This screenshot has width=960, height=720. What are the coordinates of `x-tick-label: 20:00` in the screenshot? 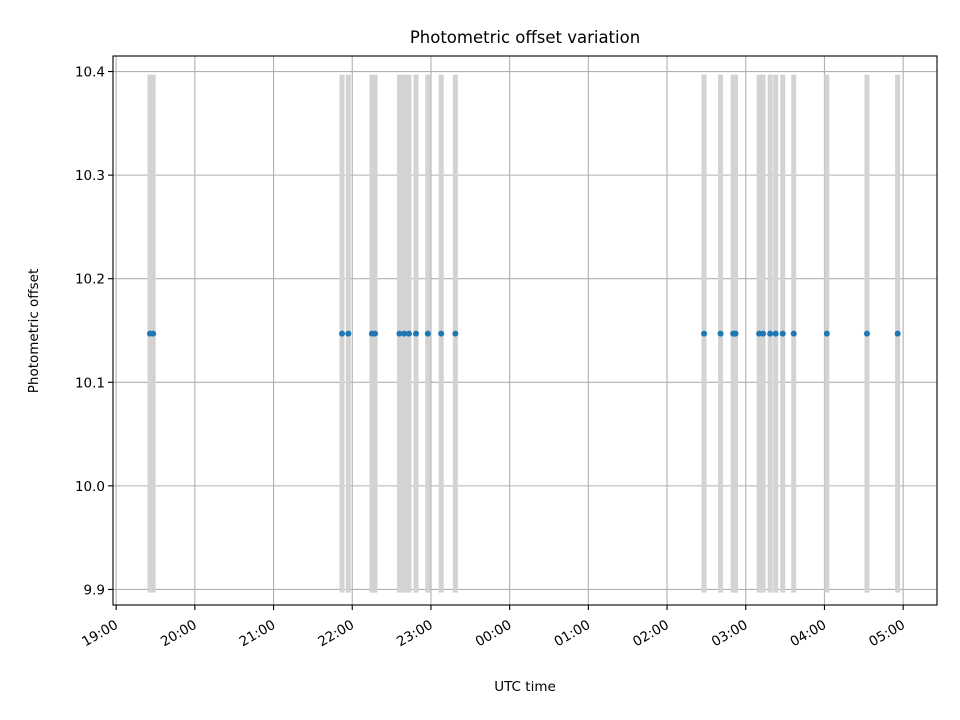 It's located at (179, 633).